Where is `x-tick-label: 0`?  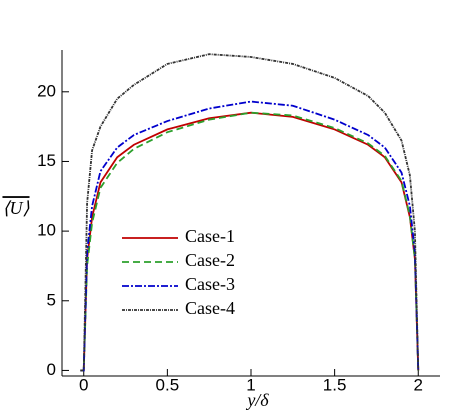 x-tick-label: 0 is located at coordinates (83, 384).